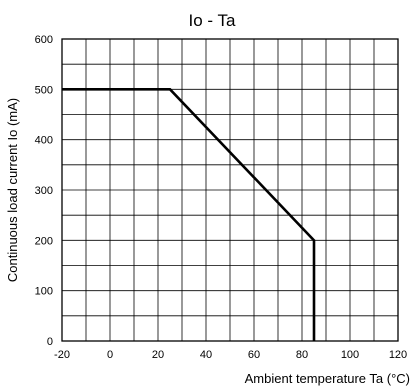  I want to click on y-axis-label: Continuous load current Io (mA), so click(12, 190).